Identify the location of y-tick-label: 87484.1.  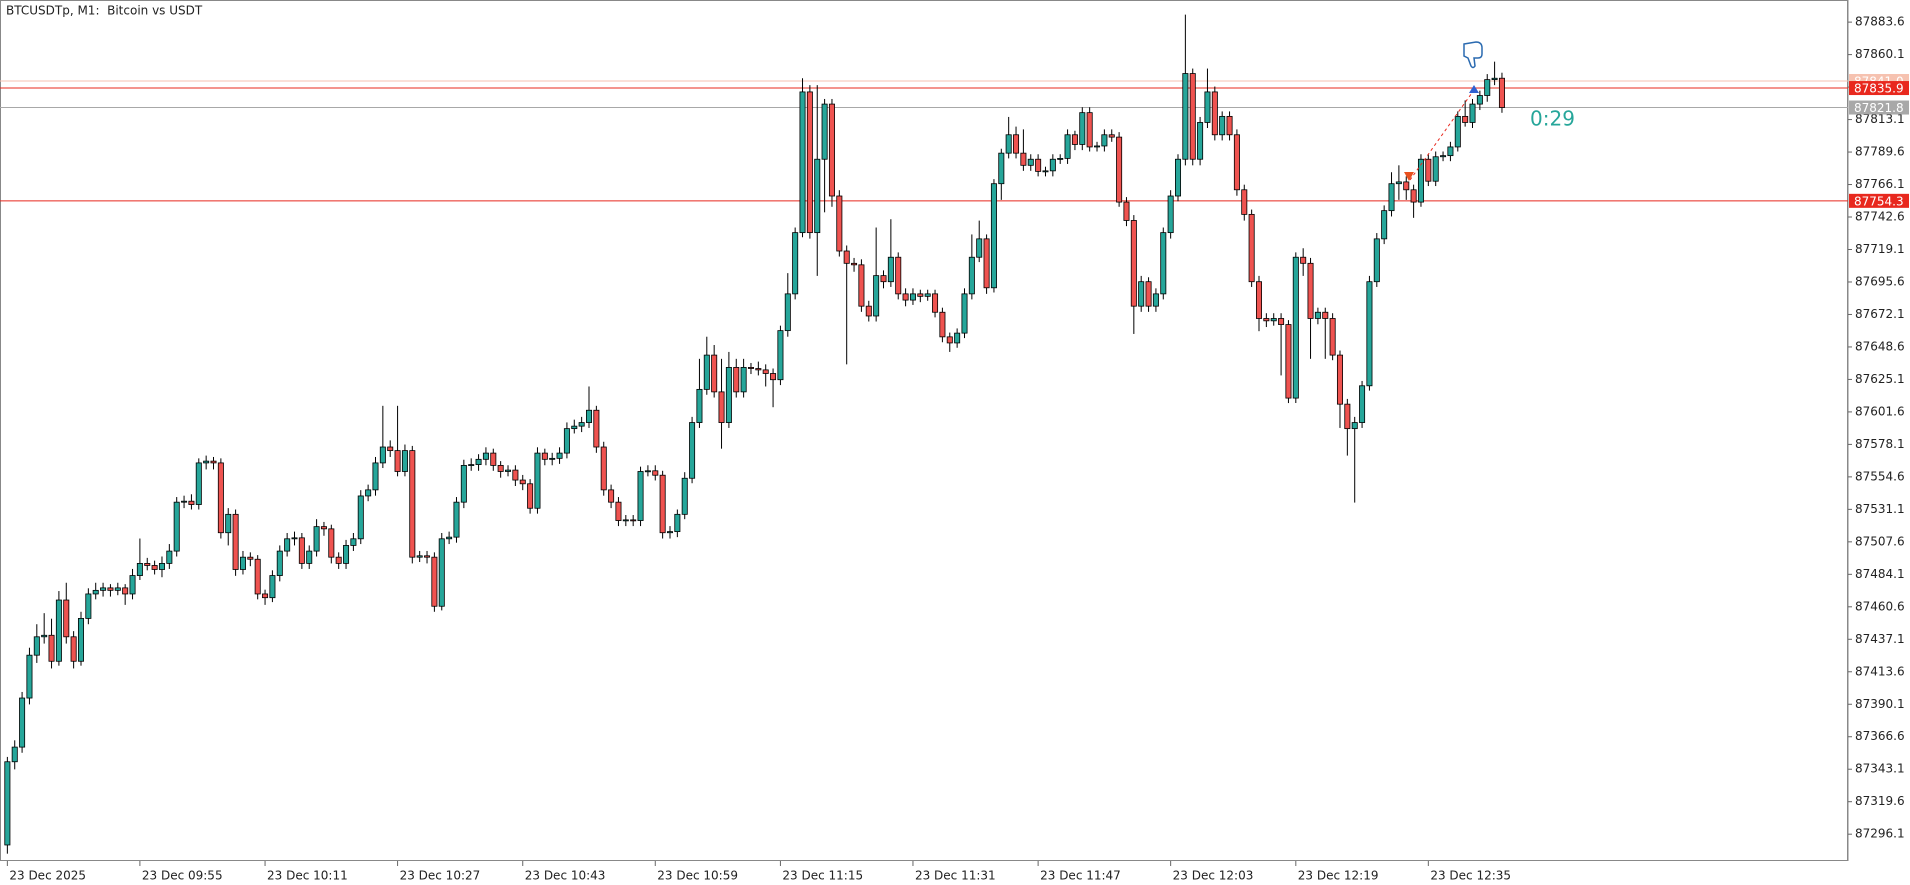
(1880, 574).